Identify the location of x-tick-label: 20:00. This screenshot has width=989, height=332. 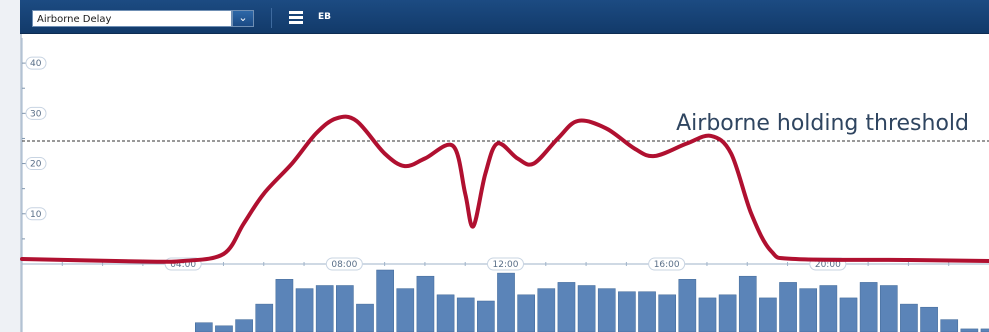
(828, 265).